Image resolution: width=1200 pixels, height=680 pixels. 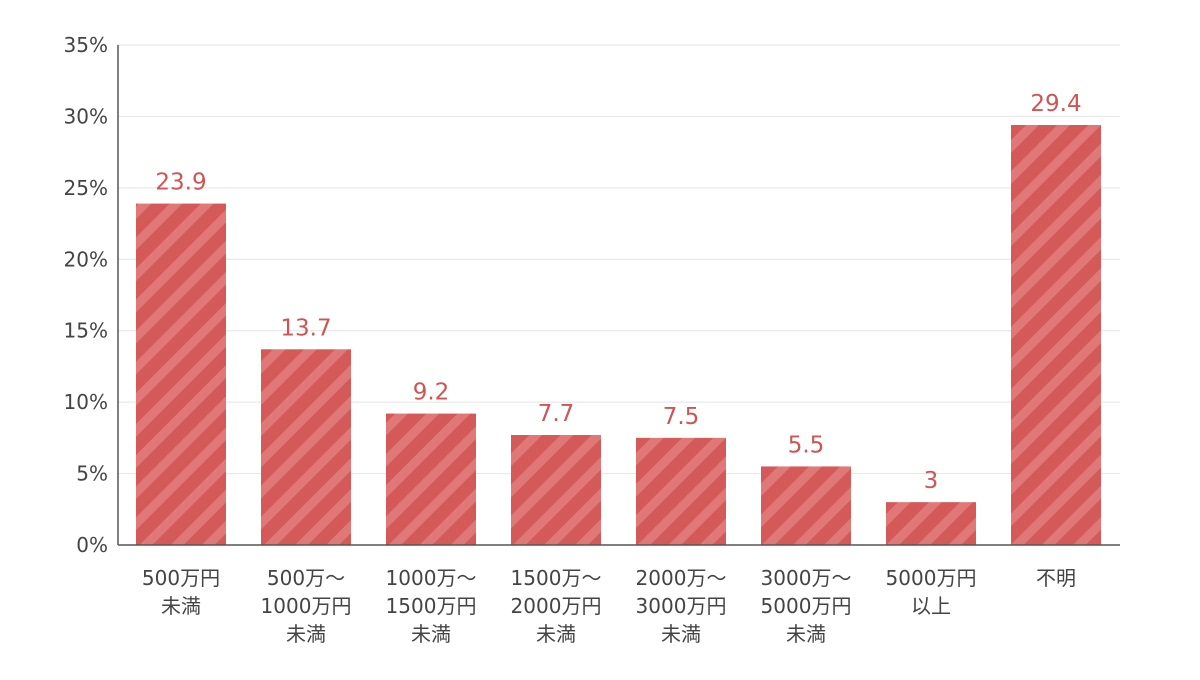 I want to click on y-tick-label: 10%, so click(x=86, y=402).